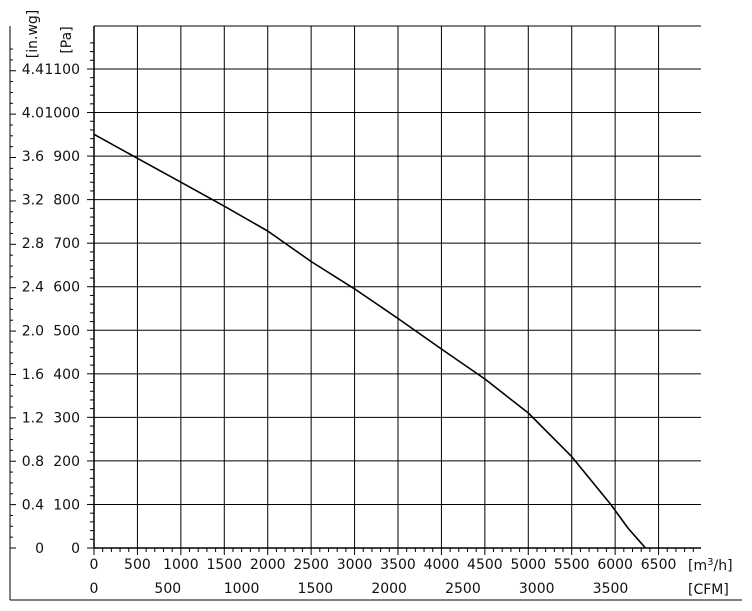 This screenshot has width=752, height=611. What do you see at coordinates (66, 462) in the screenshot?
I see `y-tick-label: 200` at bounding box center [66, 462].